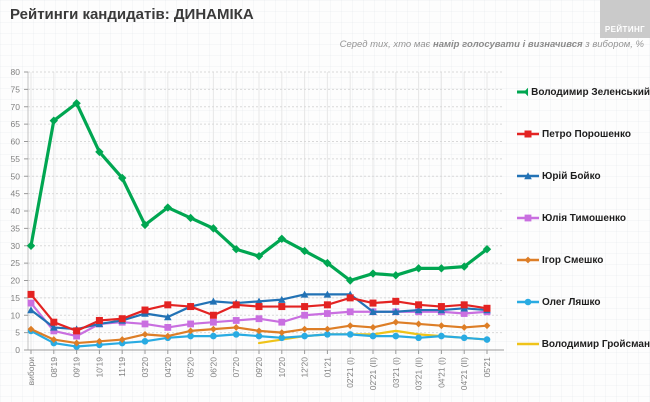 This screenshot has height=402, width=650. Describe the element at coordinates (259, 367) in the screenshot. I see `x-axis-label: 09'20` at that location.